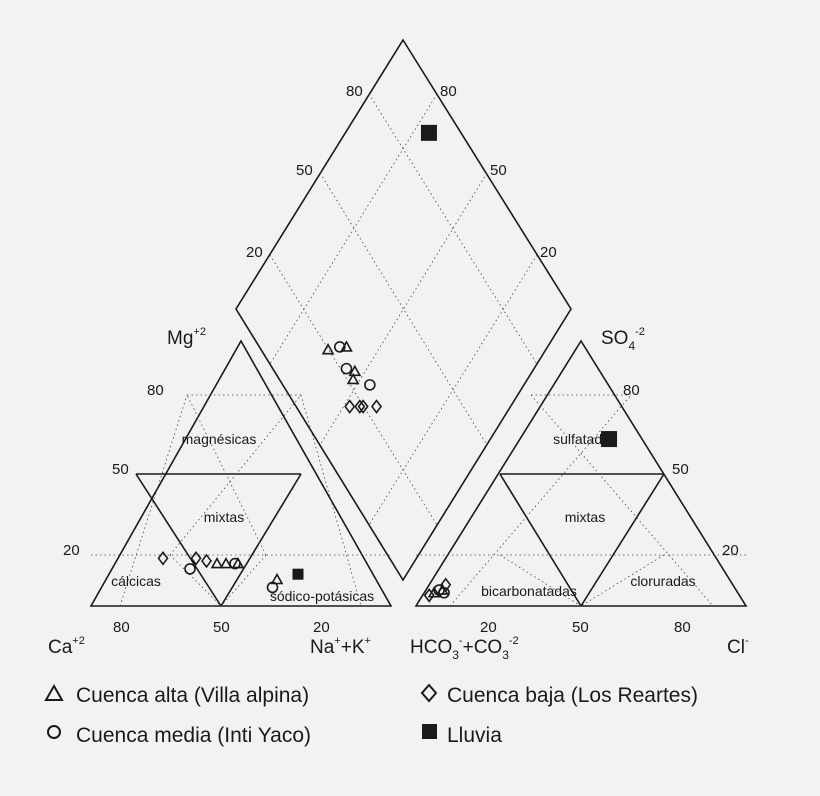 The height and width of the screenshot is (796, 820). I want to click on zone-cation-mixtas: mixtas, so click(224, 517).